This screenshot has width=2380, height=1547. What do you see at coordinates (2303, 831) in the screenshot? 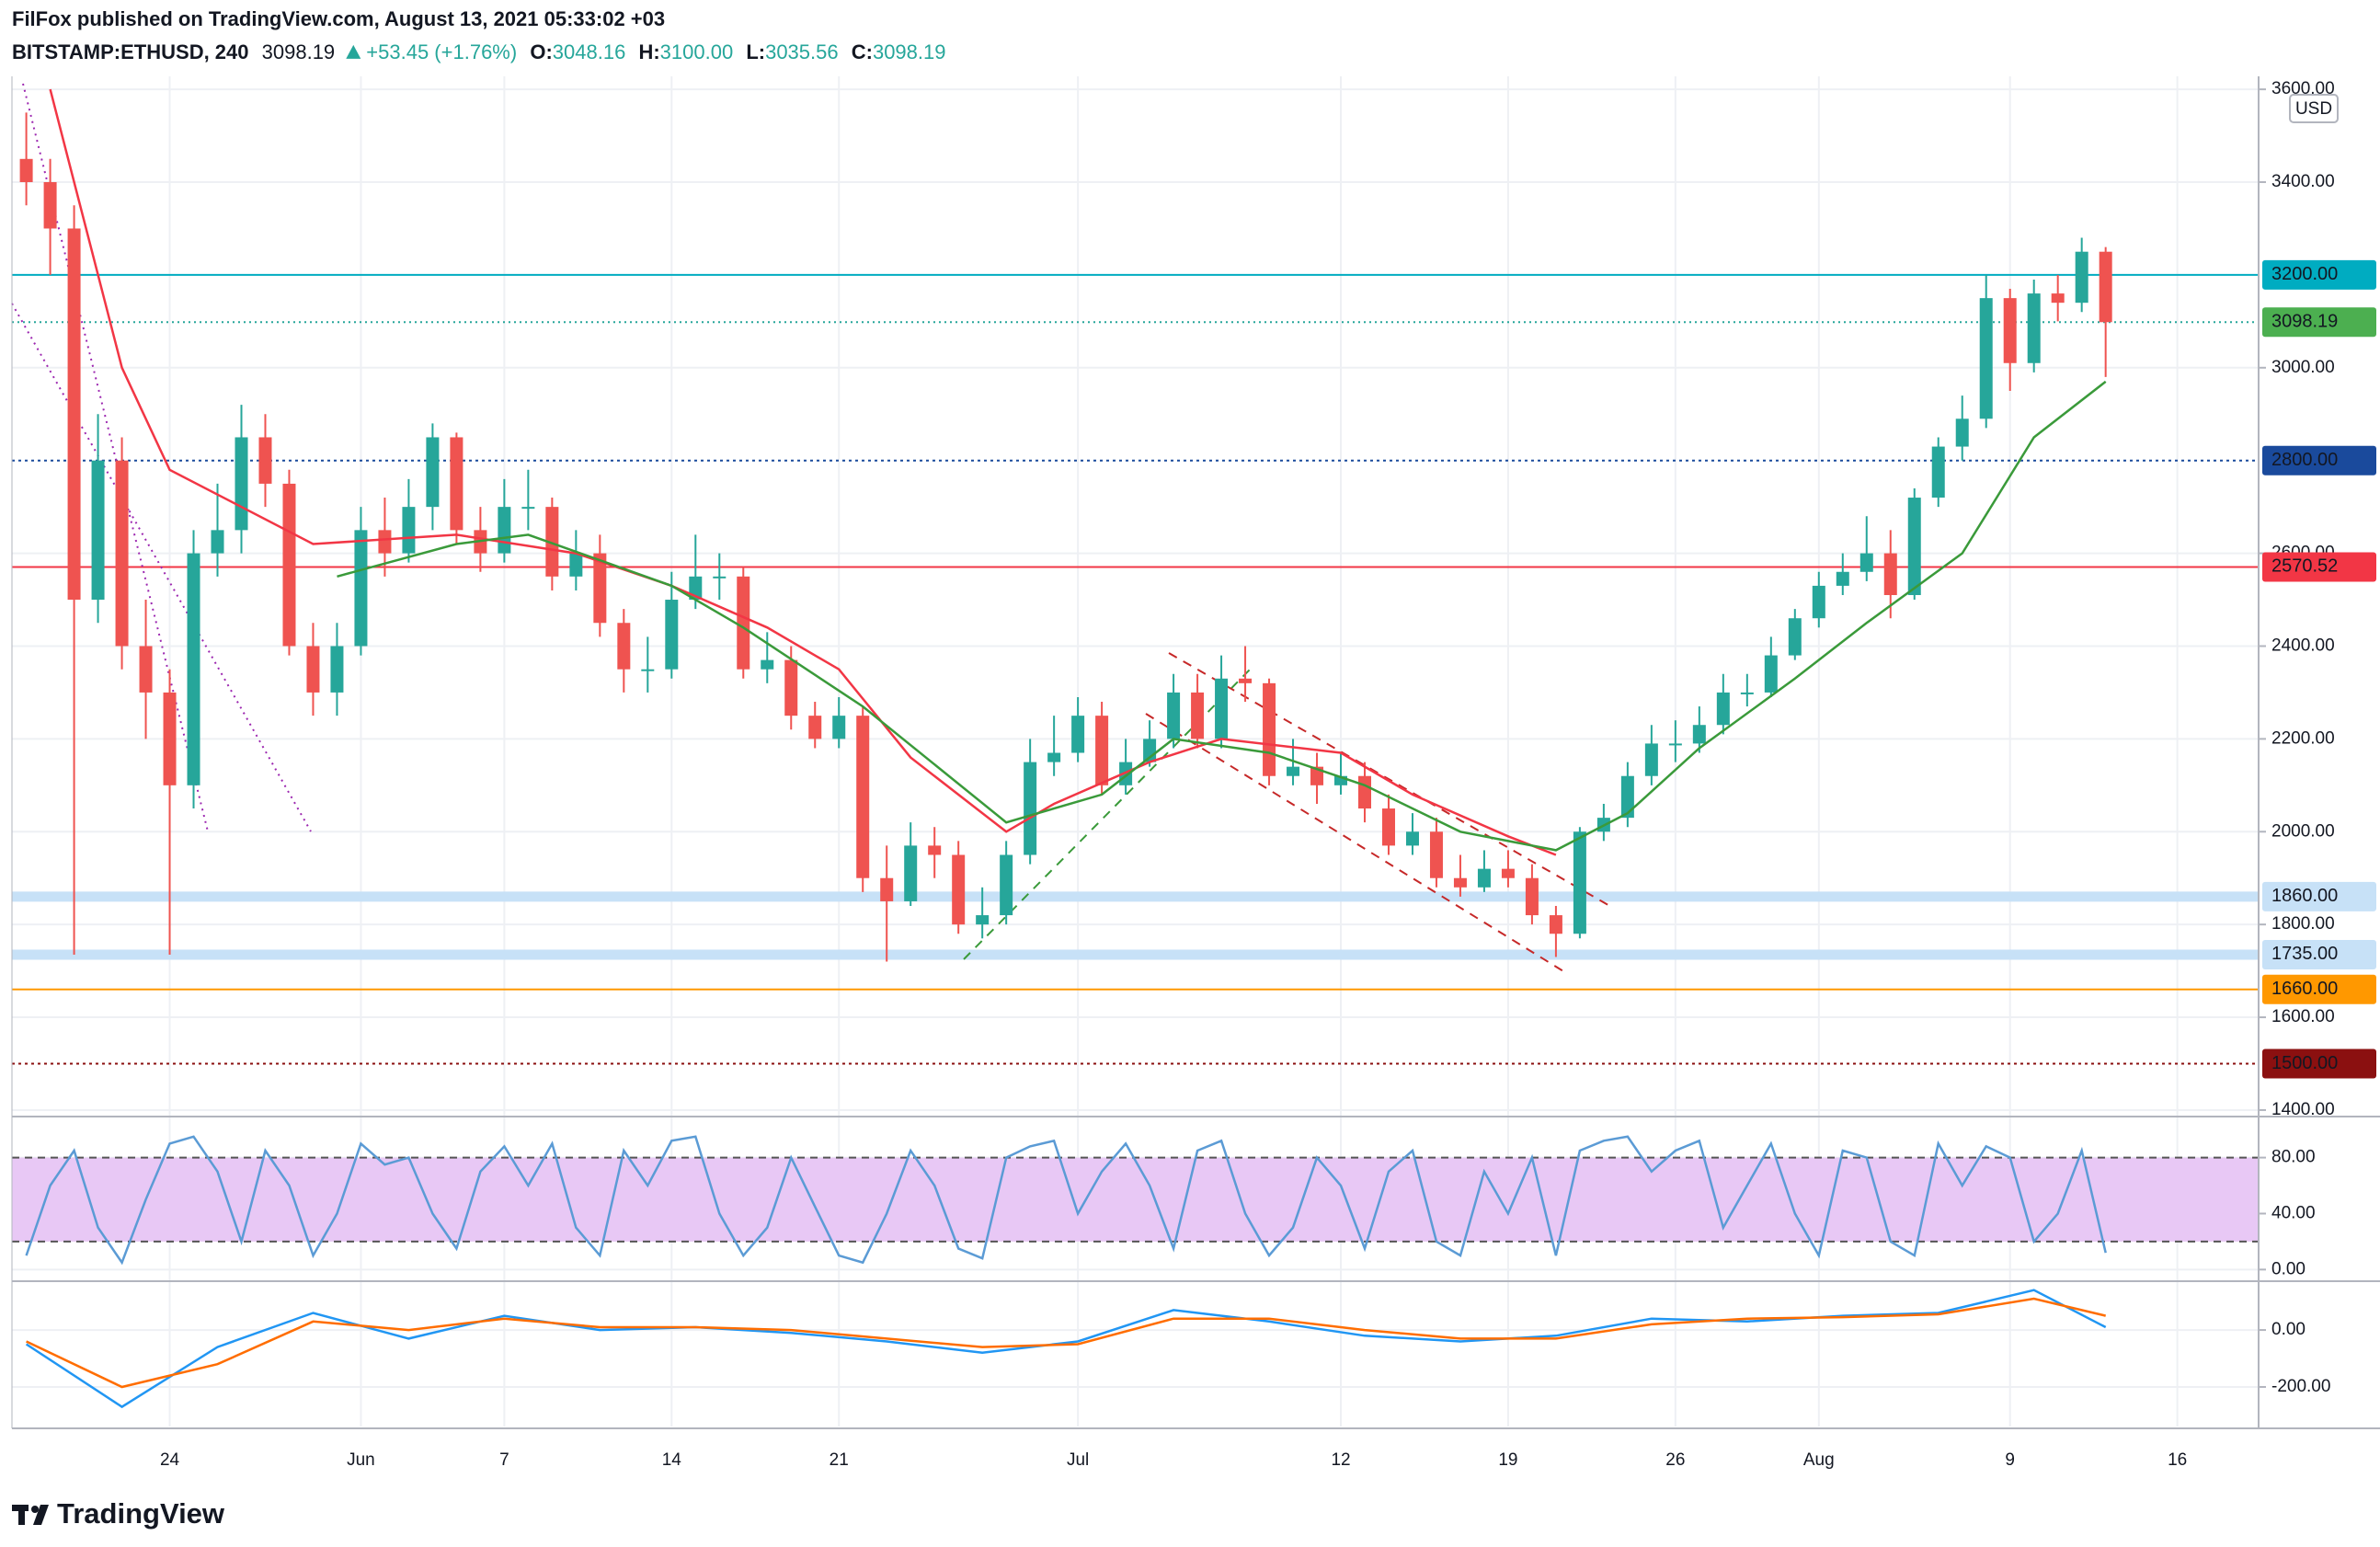
I see `y-tick-label: 2000.00` at bounding box center [2303, 831].